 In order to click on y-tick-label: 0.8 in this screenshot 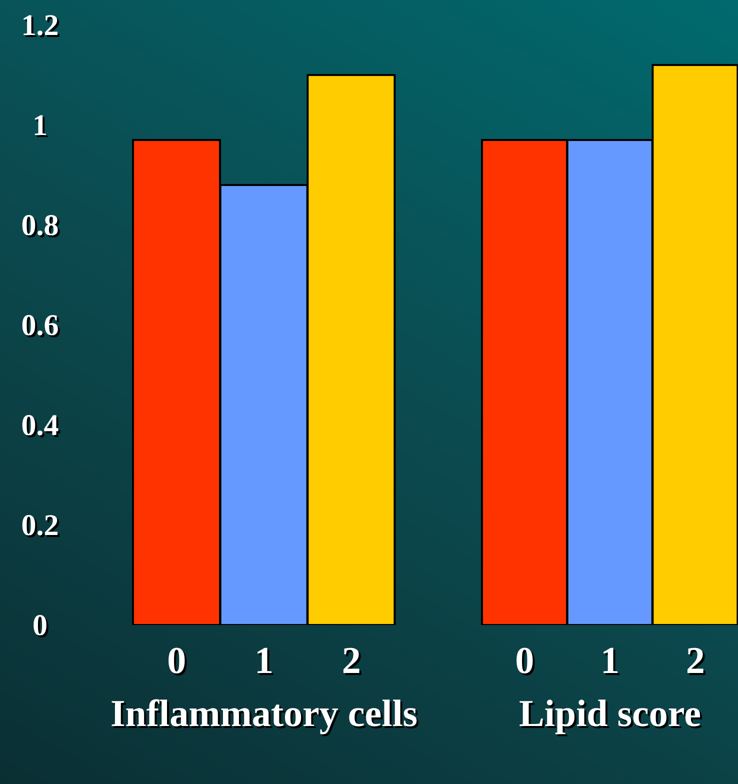, I will do `click(40, 225)`.